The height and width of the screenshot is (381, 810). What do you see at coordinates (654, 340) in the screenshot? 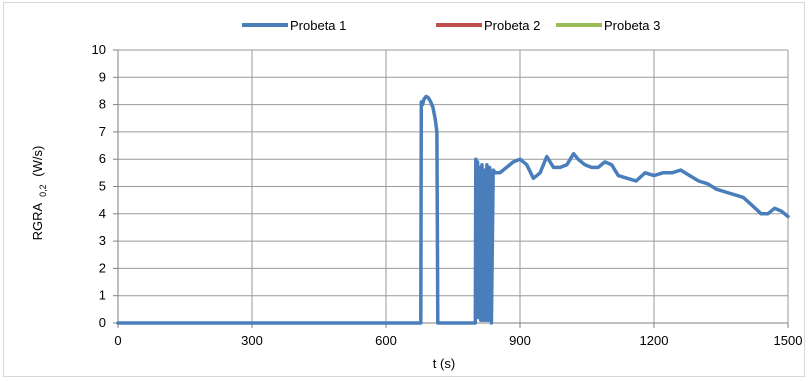
I see `x-tick-label: 1200` at bounding box center [654, 340].